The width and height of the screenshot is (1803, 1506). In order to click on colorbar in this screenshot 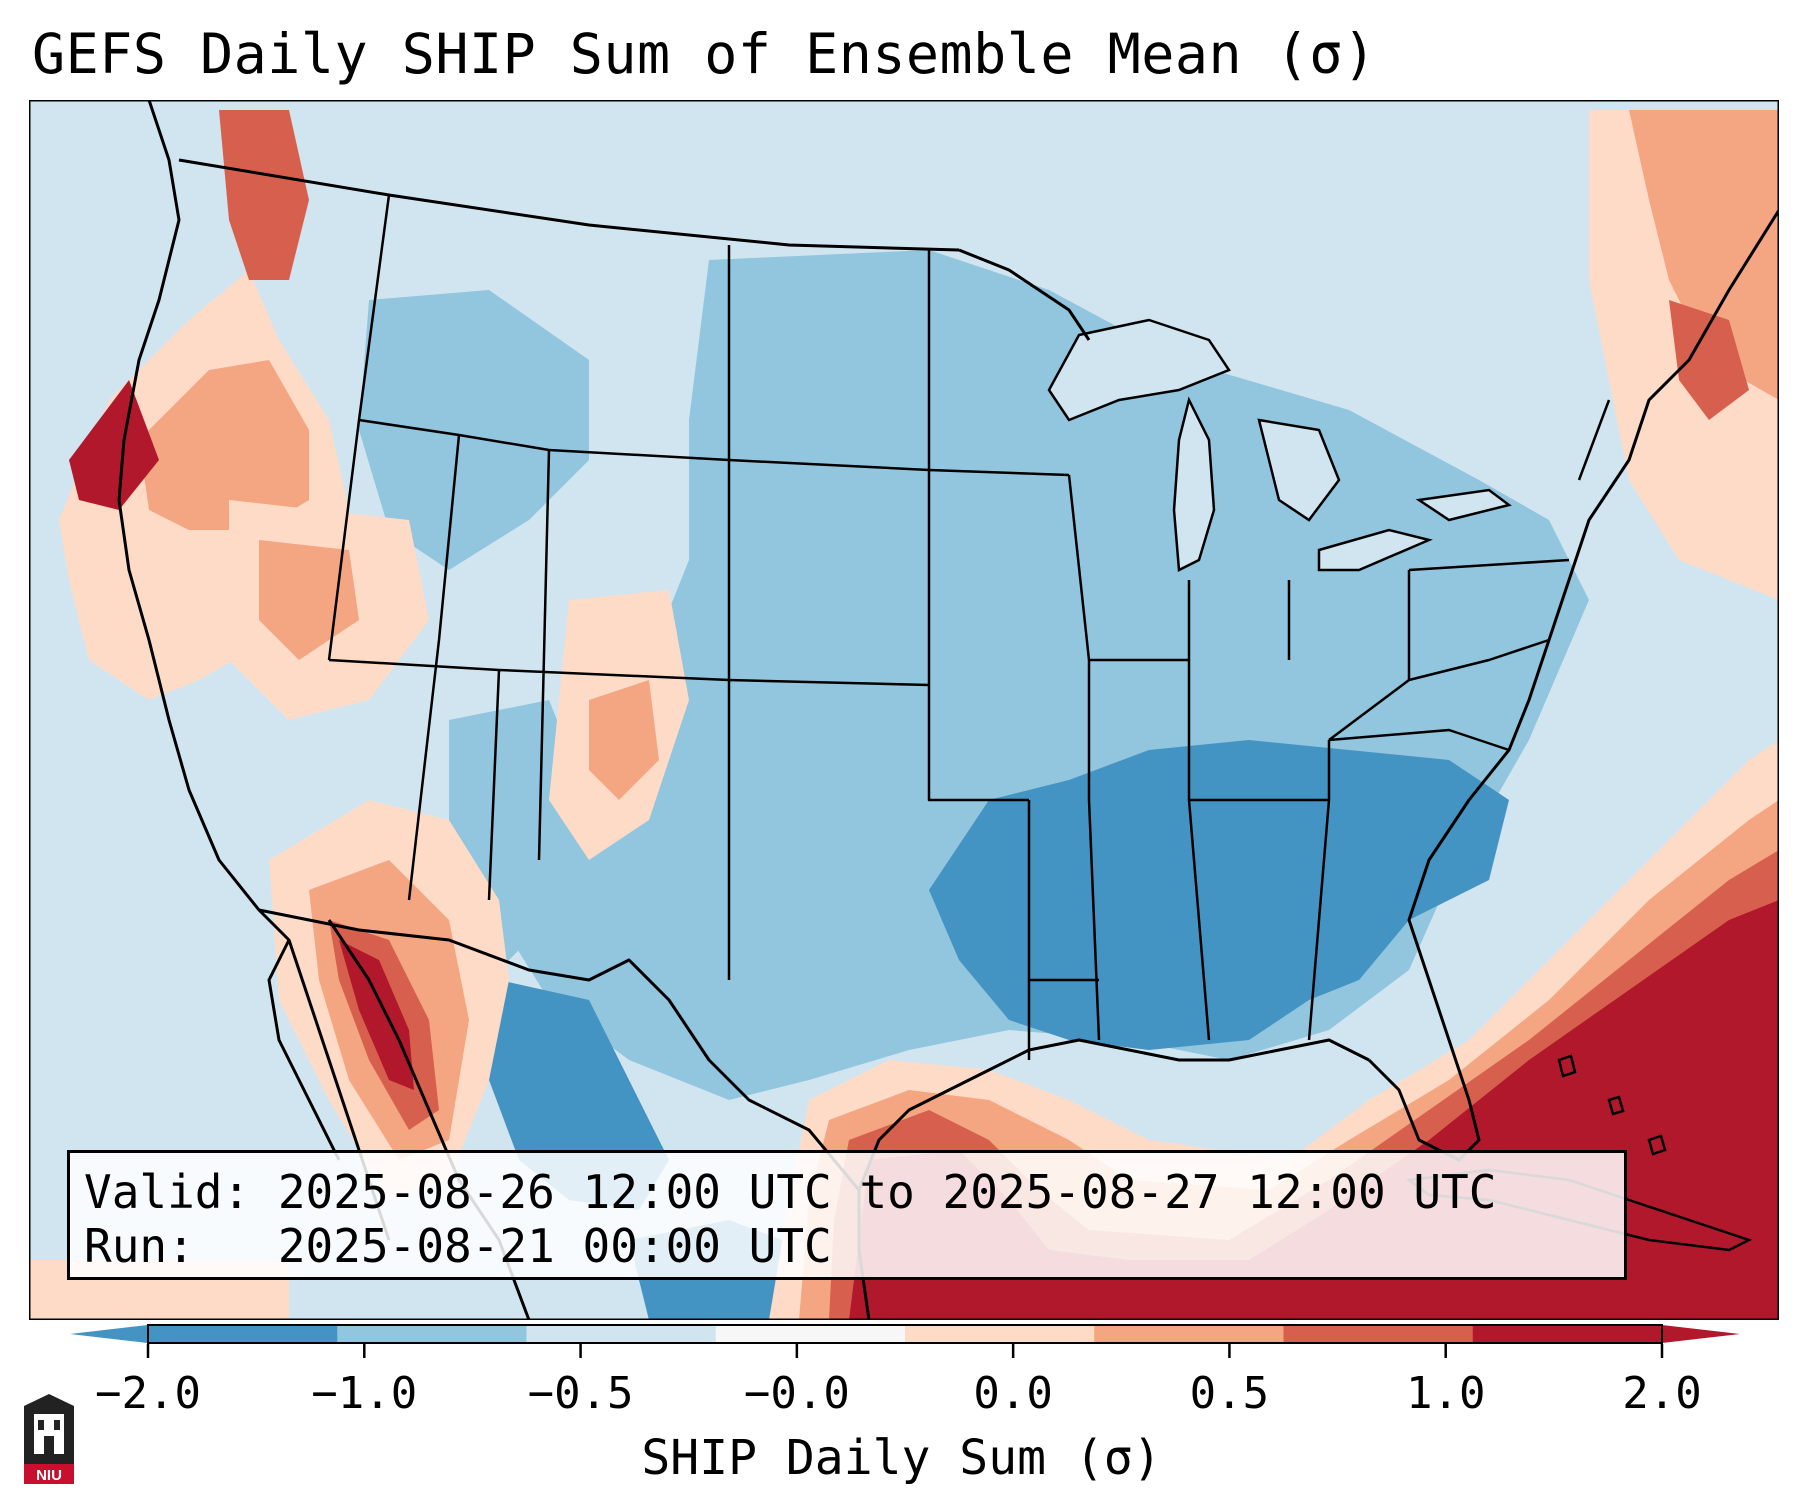, I will do `click(905, 1334)`.